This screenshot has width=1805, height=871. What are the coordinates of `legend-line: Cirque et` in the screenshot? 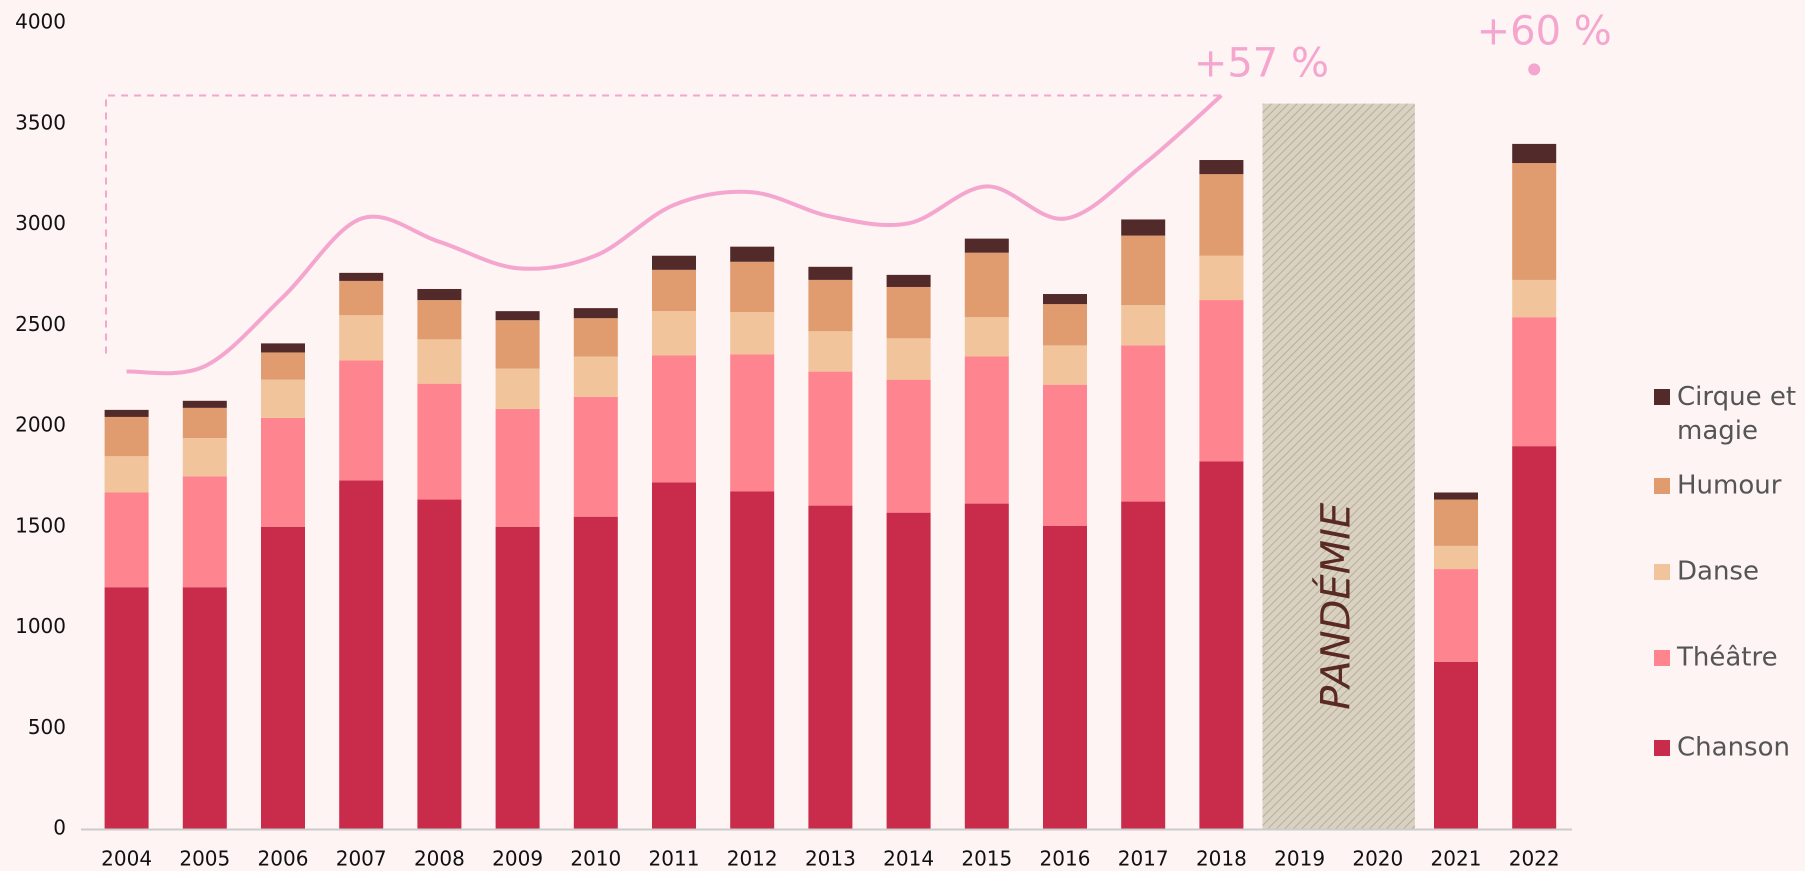 It's located at (1736, 397).